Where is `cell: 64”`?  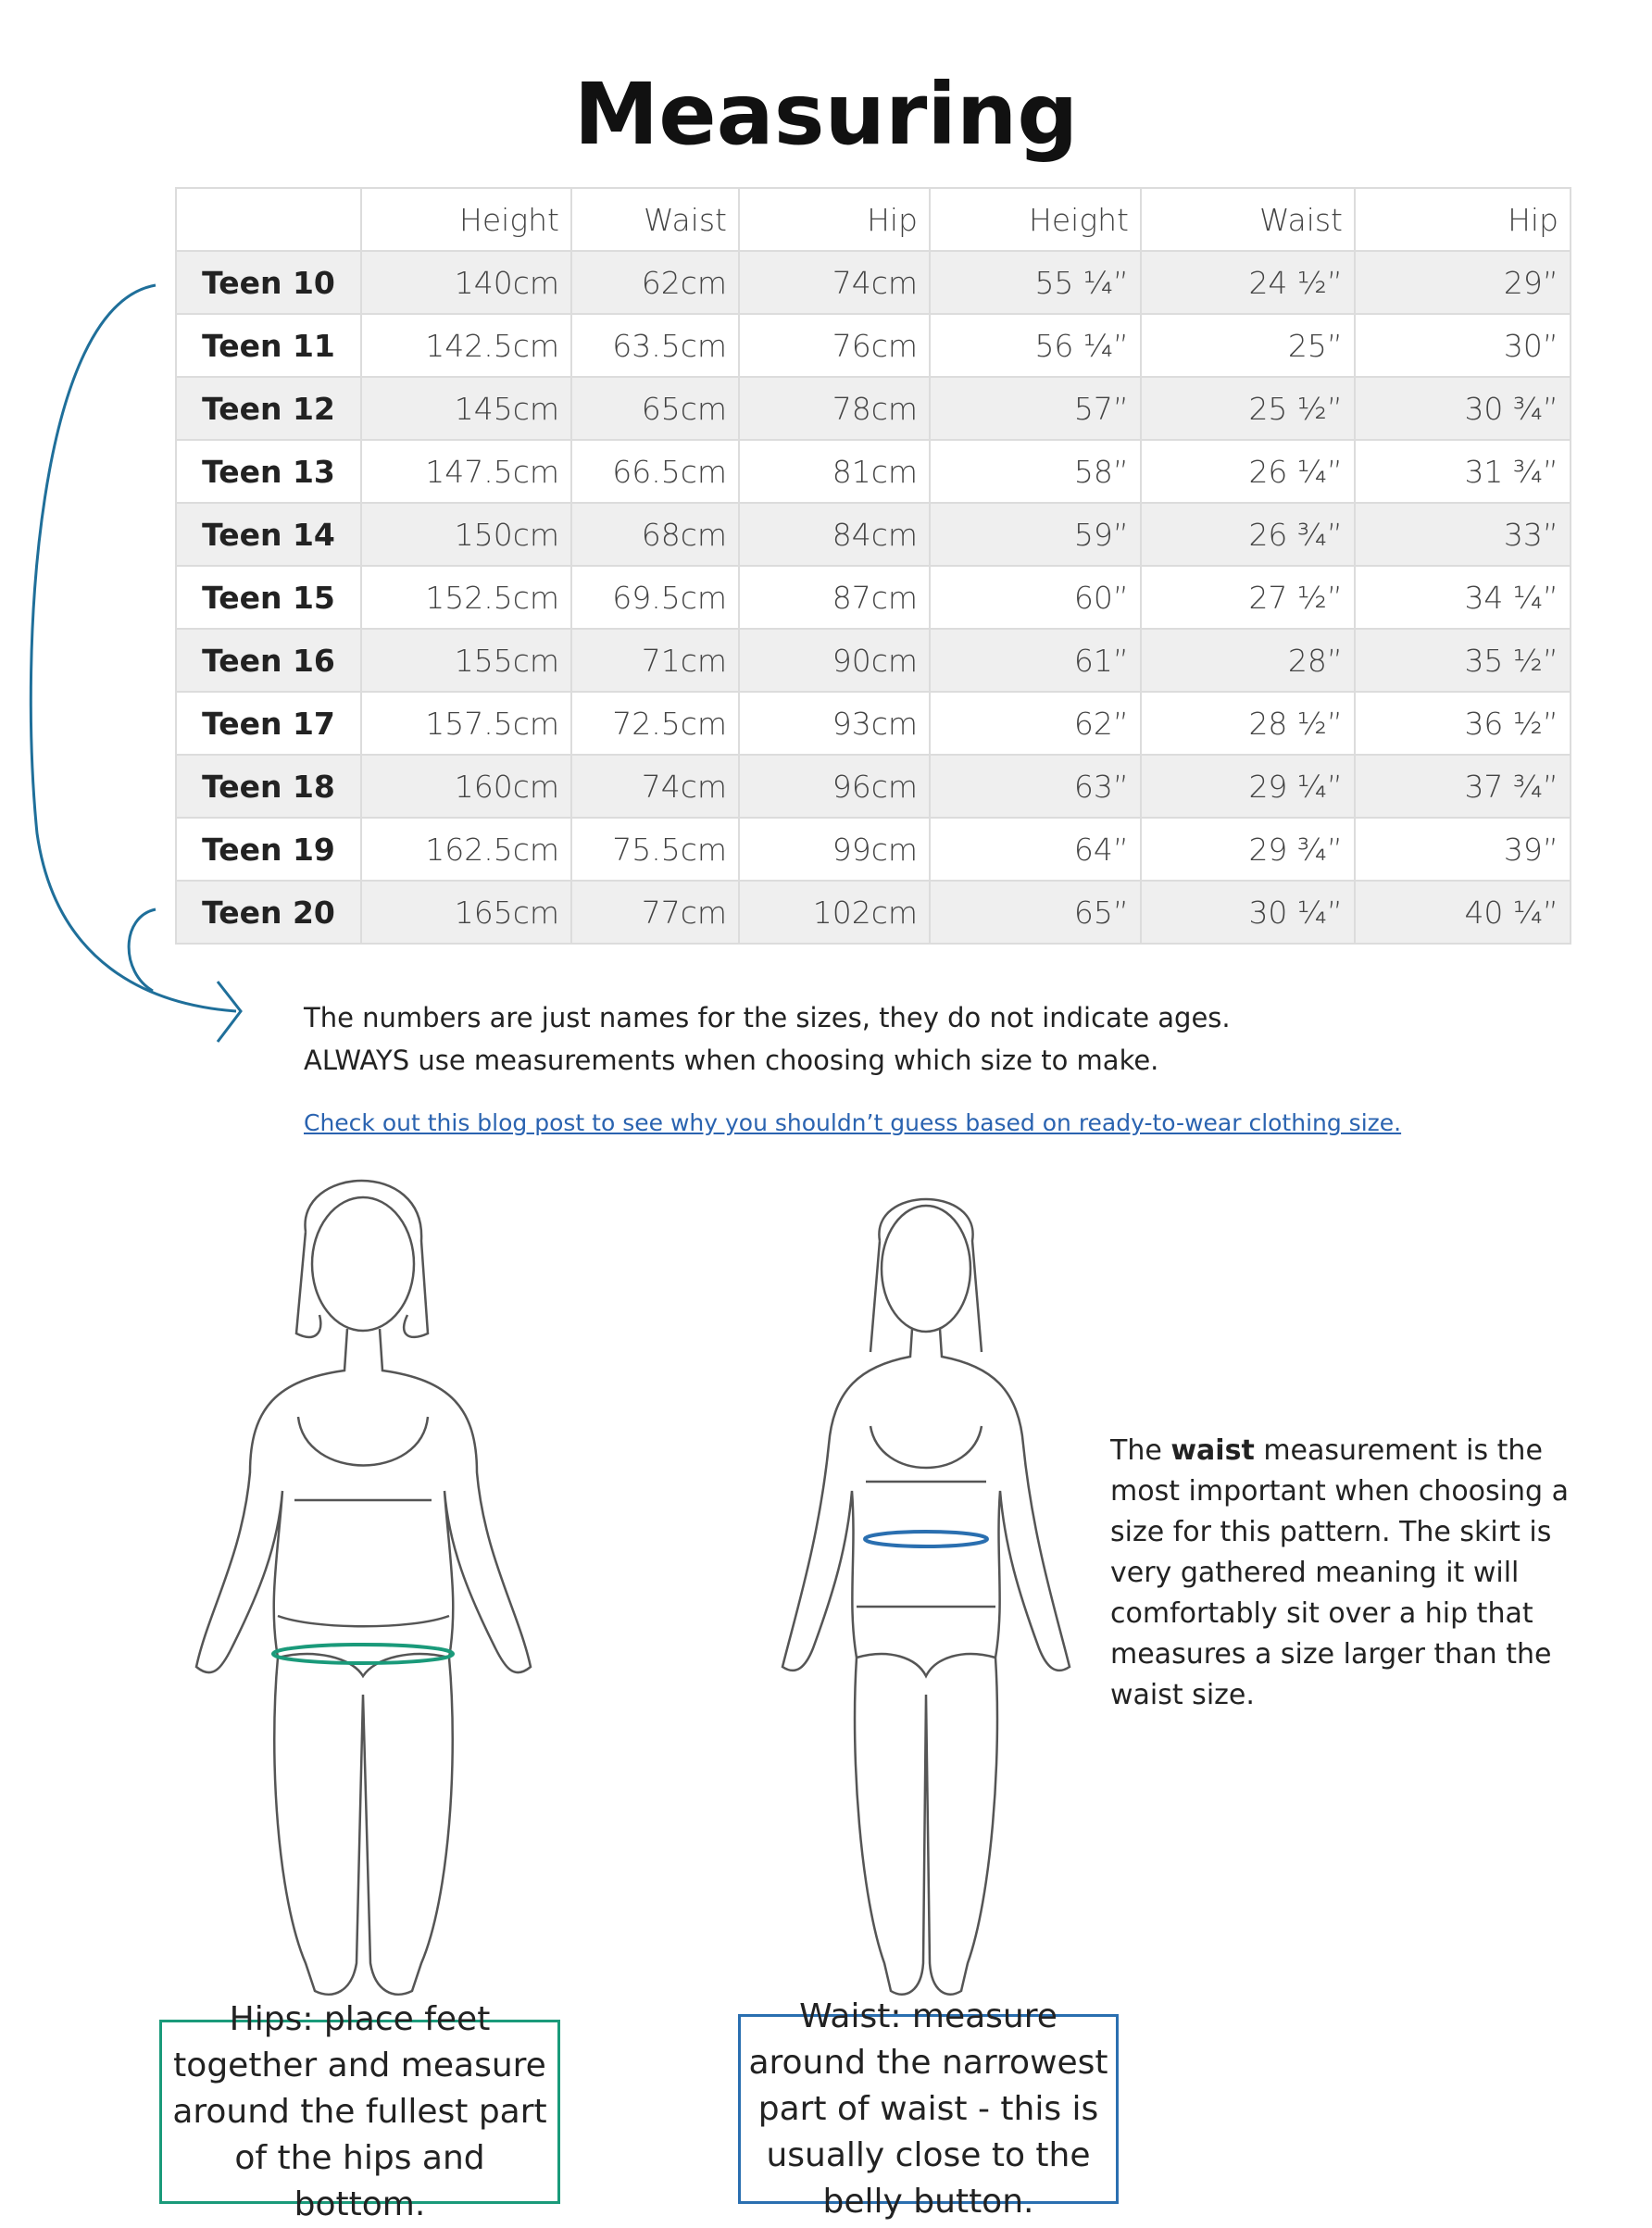 cell: 64” is located at coordinates (1035, 850).